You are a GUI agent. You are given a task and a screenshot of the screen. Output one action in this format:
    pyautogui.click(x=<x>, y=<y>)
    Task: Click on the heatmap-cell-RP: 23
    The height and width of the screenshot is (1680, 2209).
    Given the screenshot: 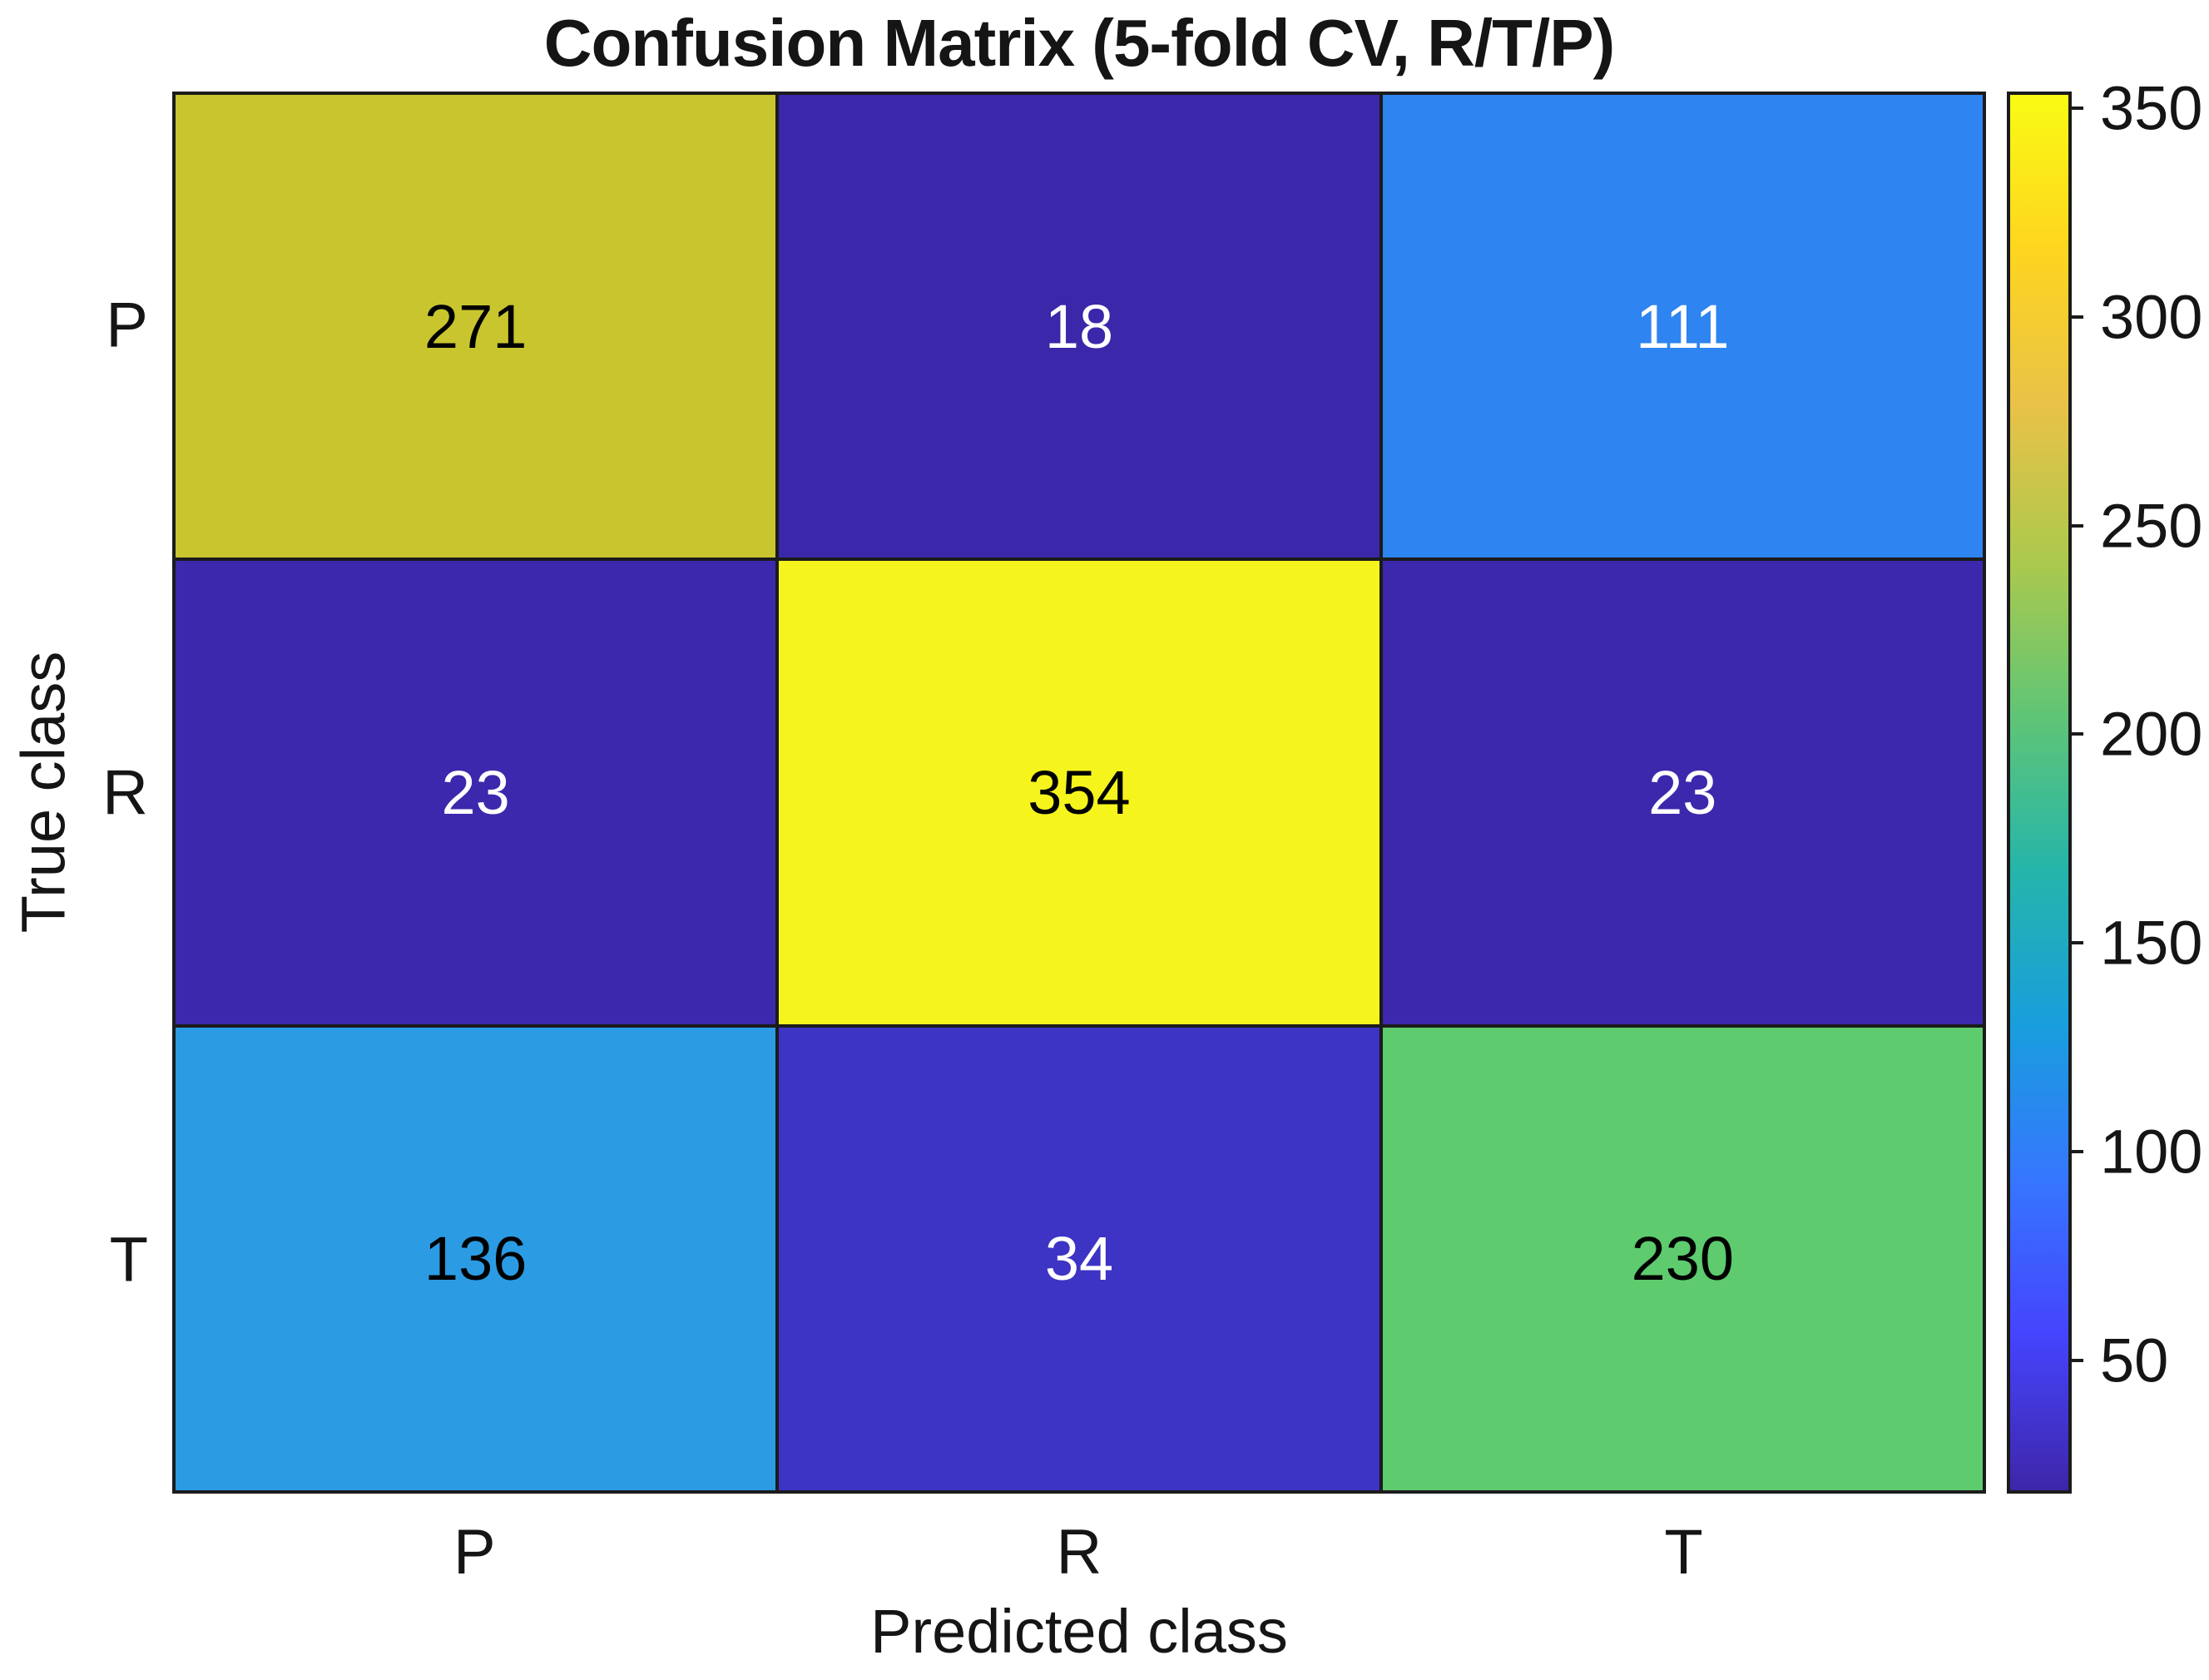 What is the action you would take?
    pyautogui.click(x=476, y=792)
    